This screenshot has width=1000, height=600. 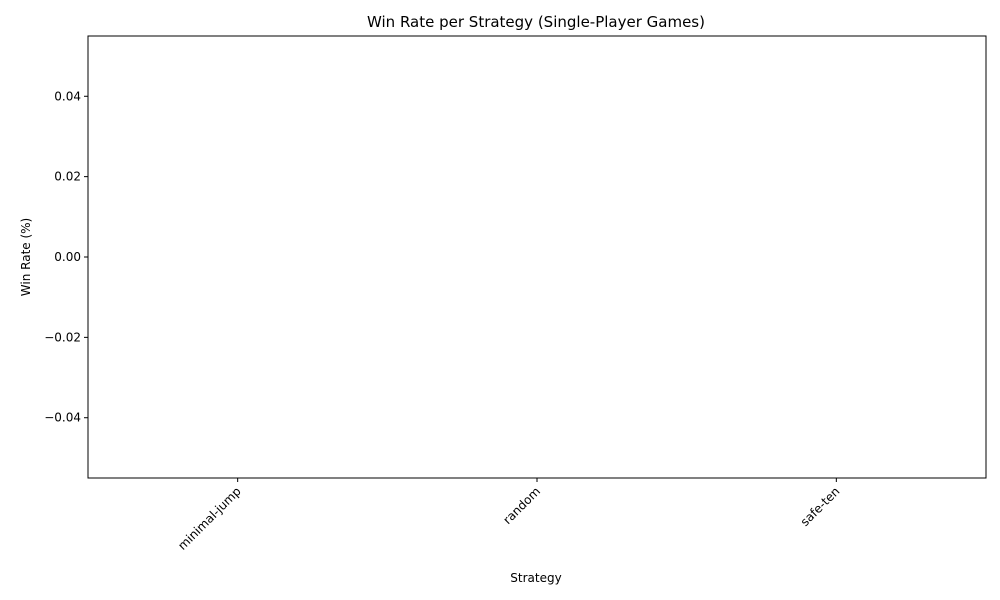 What do you see at coordinates (67, 177) in the screenshot?
I see `y-tick-label: 0.02` at bounding box center [67, 177].